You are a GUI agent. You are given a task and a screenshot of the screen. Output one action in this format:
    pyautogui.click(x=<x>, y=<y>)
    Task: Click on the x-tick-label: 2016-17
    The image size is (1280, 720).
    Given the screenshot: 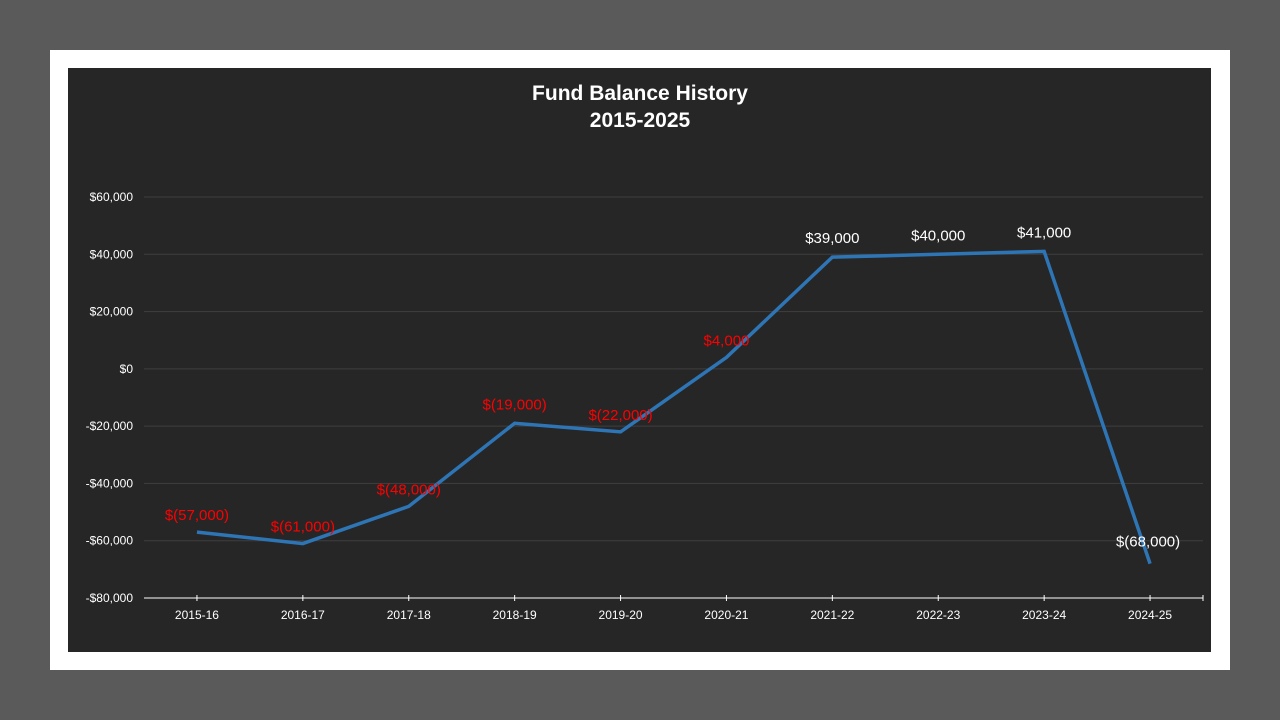 What is the action you would take?
    pyautogui.click(x=303, y=615)
    